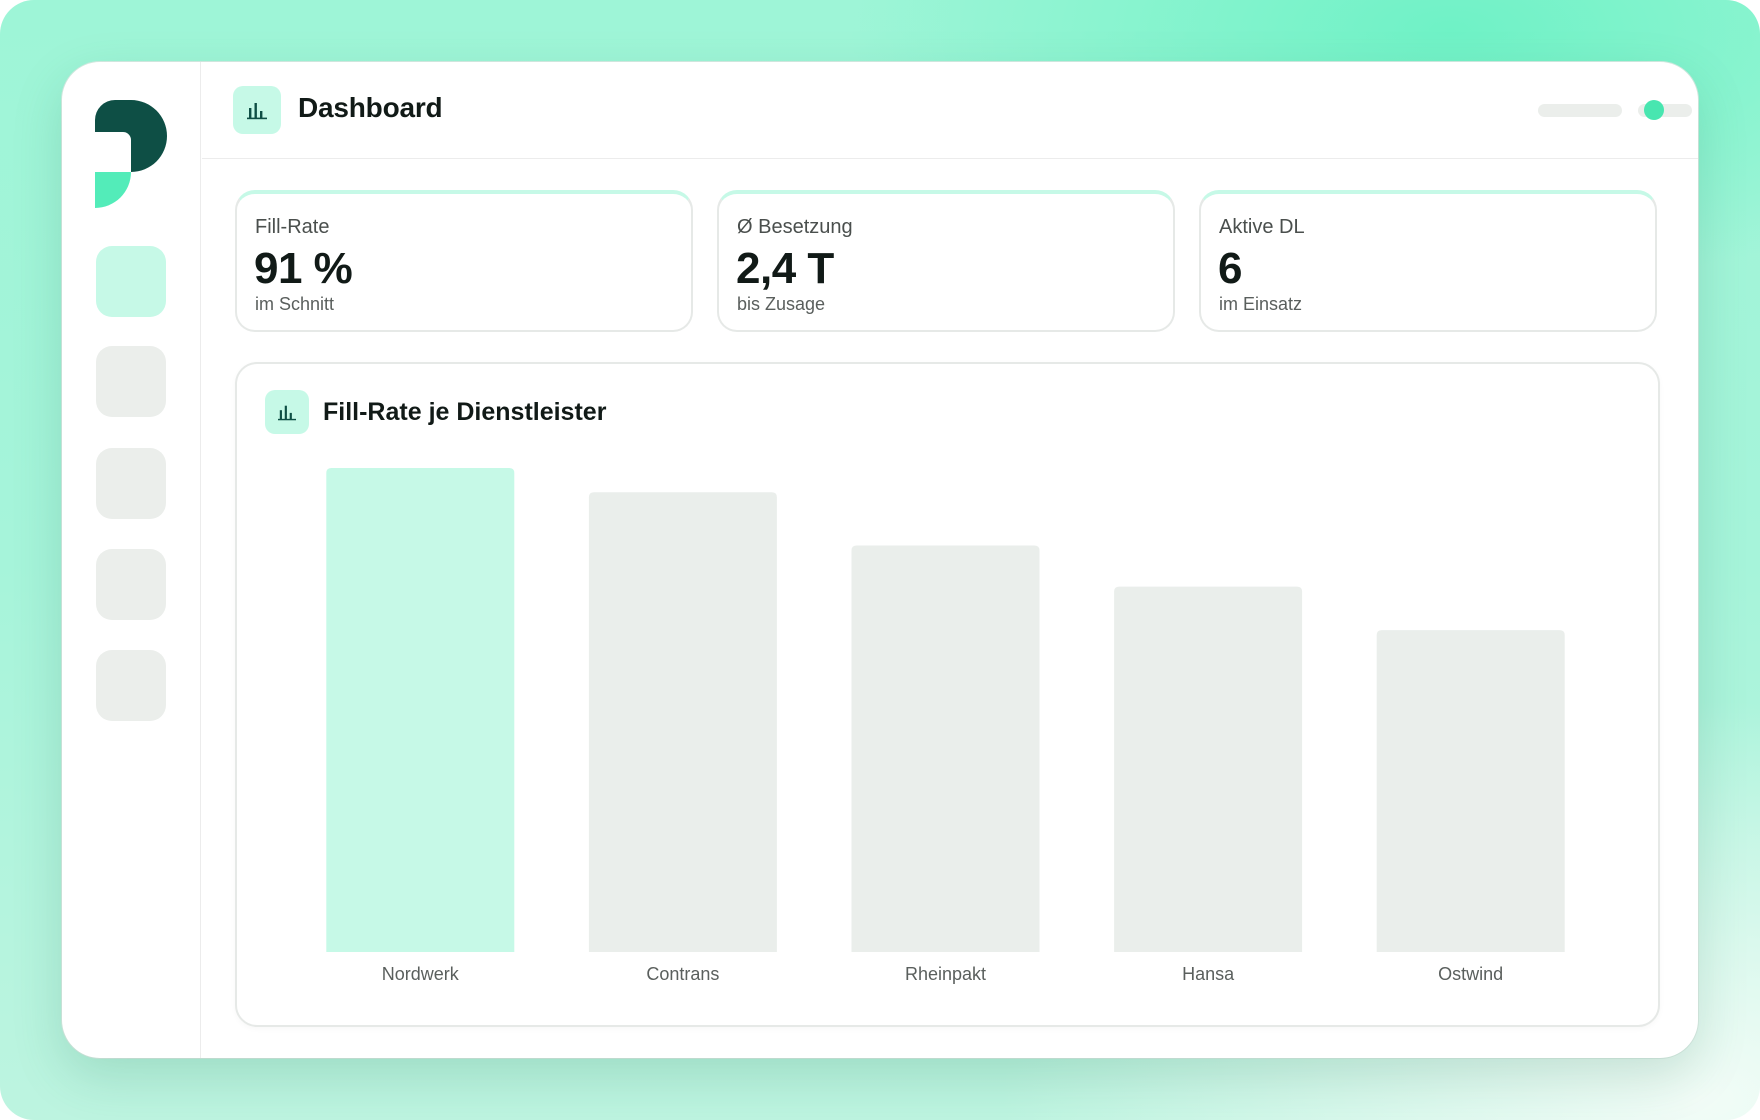 The image size is (1760, 1120). I want to click on kpi-value: 91 %, so click(303, 268).